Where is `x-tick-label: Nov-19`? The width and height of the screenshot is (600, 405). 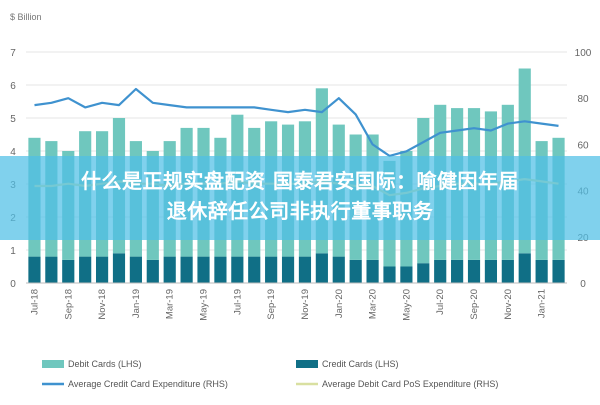 x-tick-label: Nov-19 is located at coordinates (305, 304).